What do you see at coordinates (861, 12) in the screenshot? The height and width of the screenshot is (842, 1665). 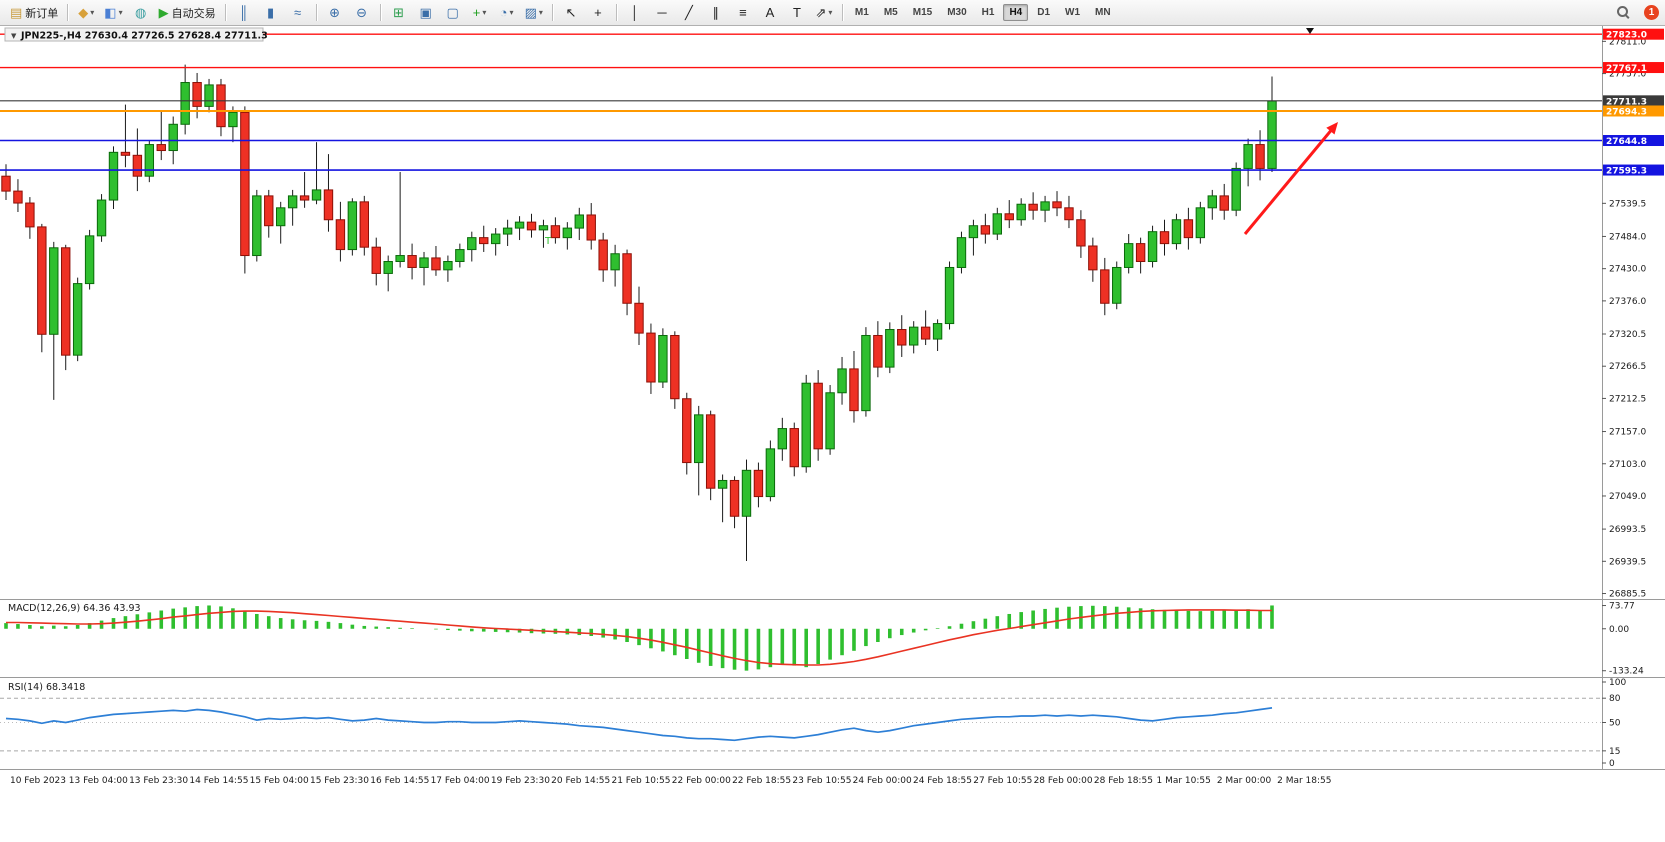 I see `timeframe-m1-button: M1` at bounding box center [861, 12].